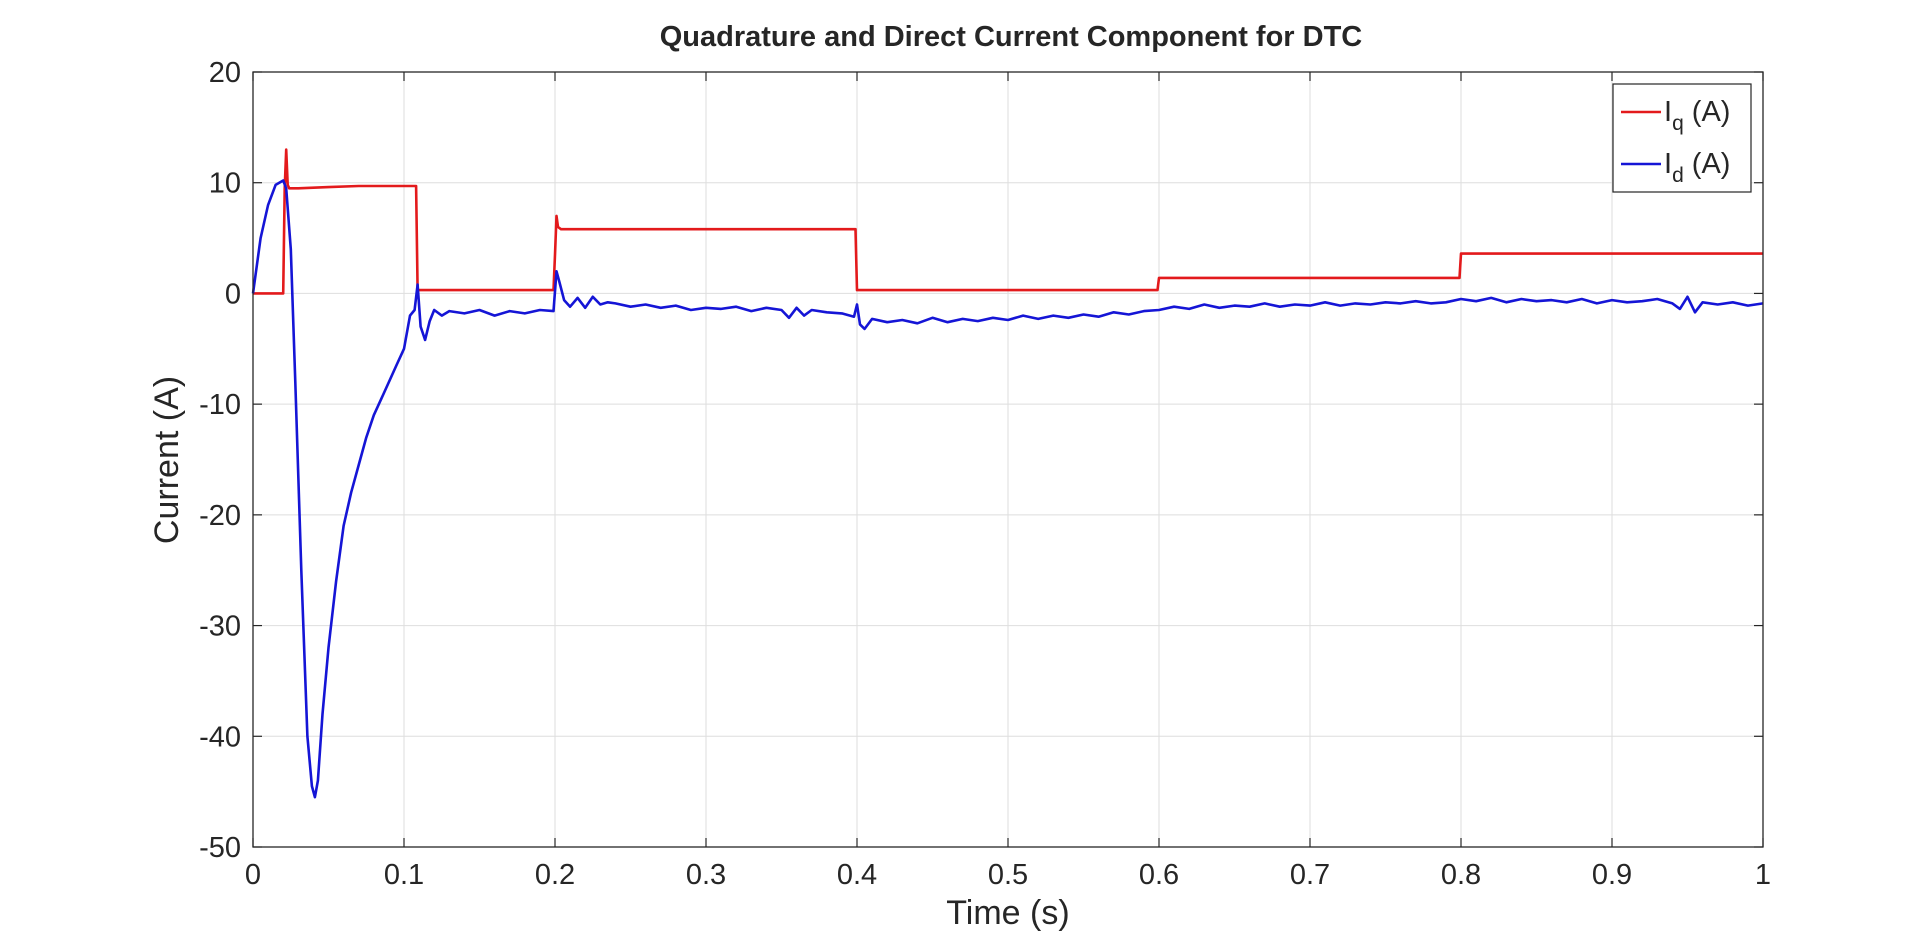 The image size is (1920, 936). What do you see at coordinates (225, 73) in the screenshot?
I see `y-tick-label: 20` at bounding box center [225, 73].